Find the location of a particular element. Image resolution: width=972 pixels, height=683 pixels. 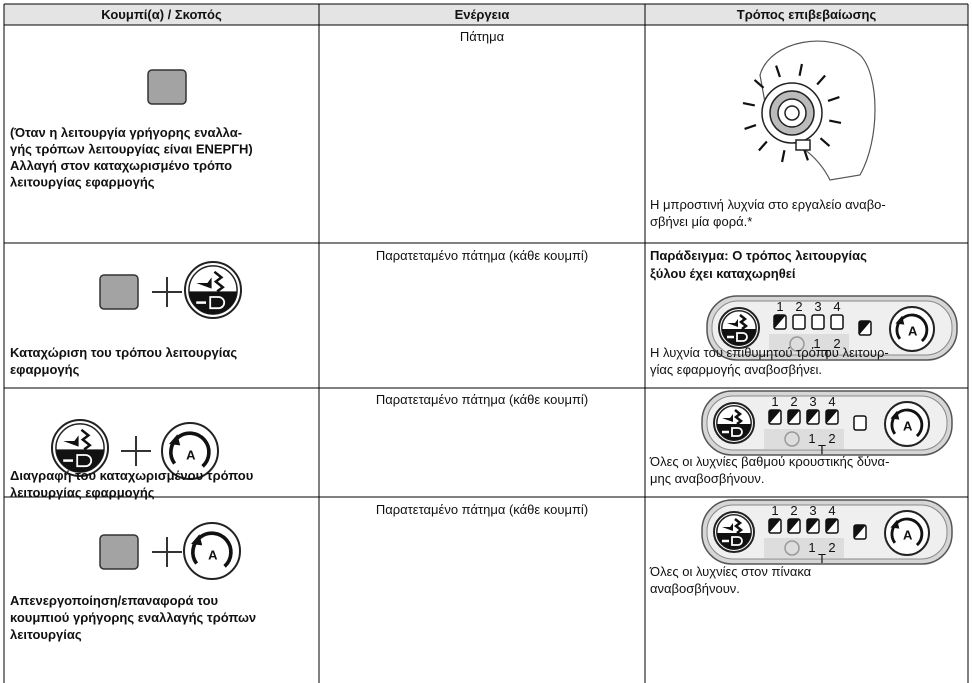

cell-text: Καταχώριση του τρόπου λειτουργίας is located at coordinates (123, 352).